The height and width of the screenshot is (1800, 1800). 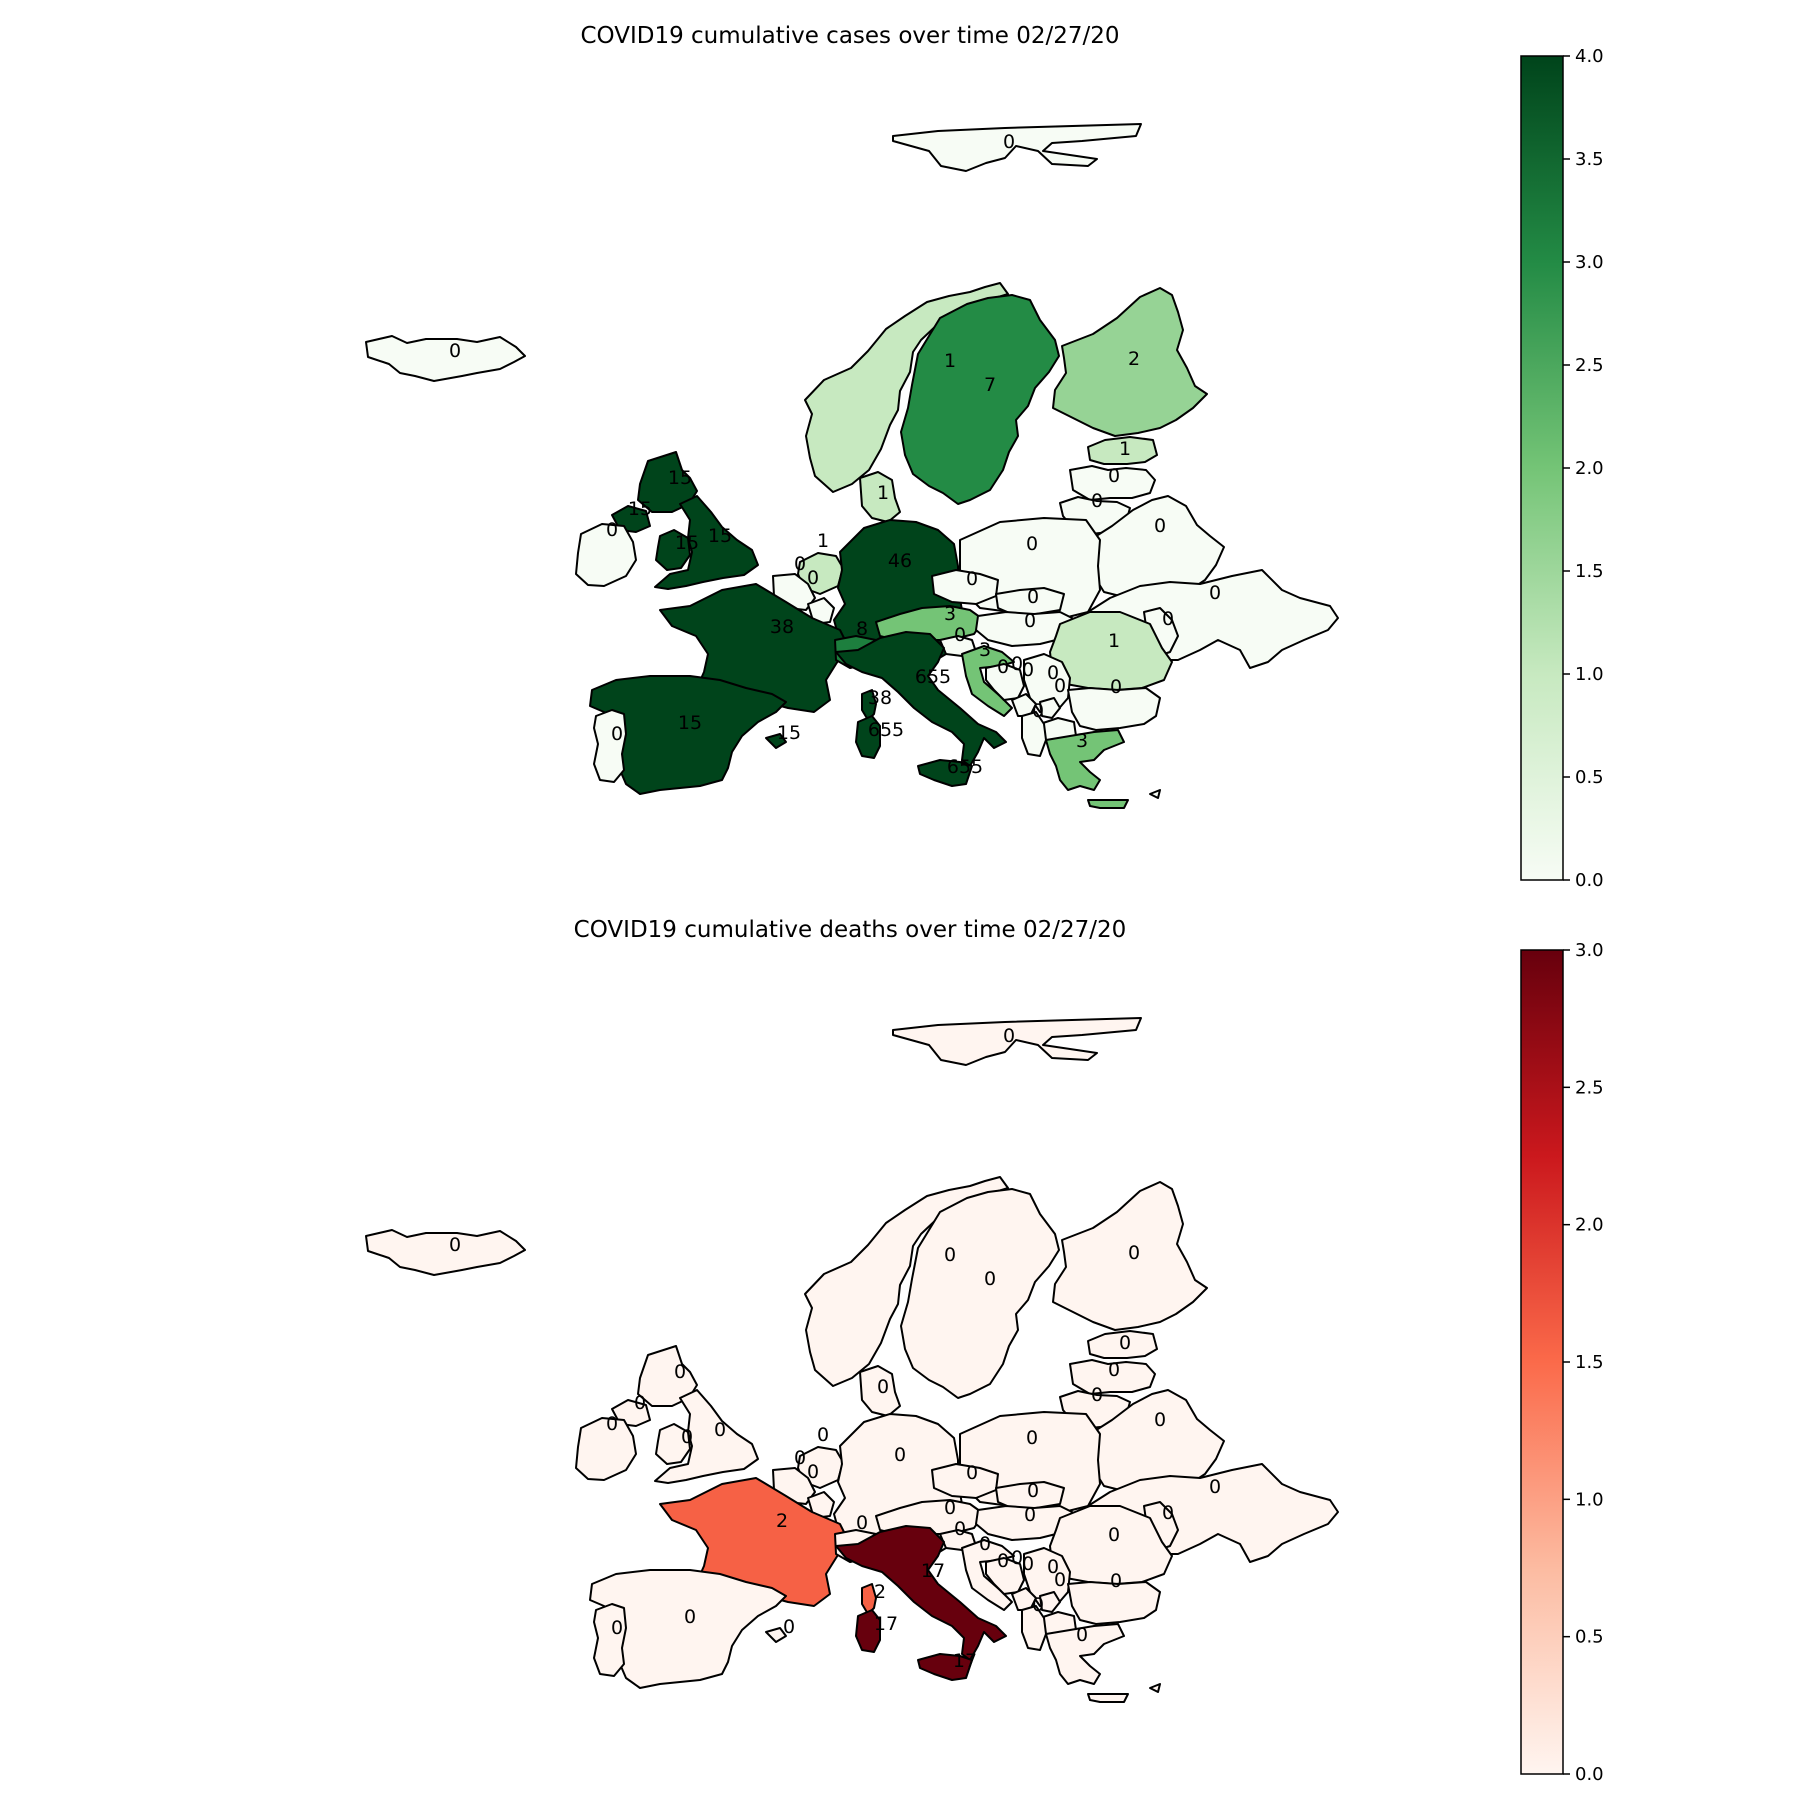 I want to click on cases-label-iceland: 0, so click(x=455, y=351).